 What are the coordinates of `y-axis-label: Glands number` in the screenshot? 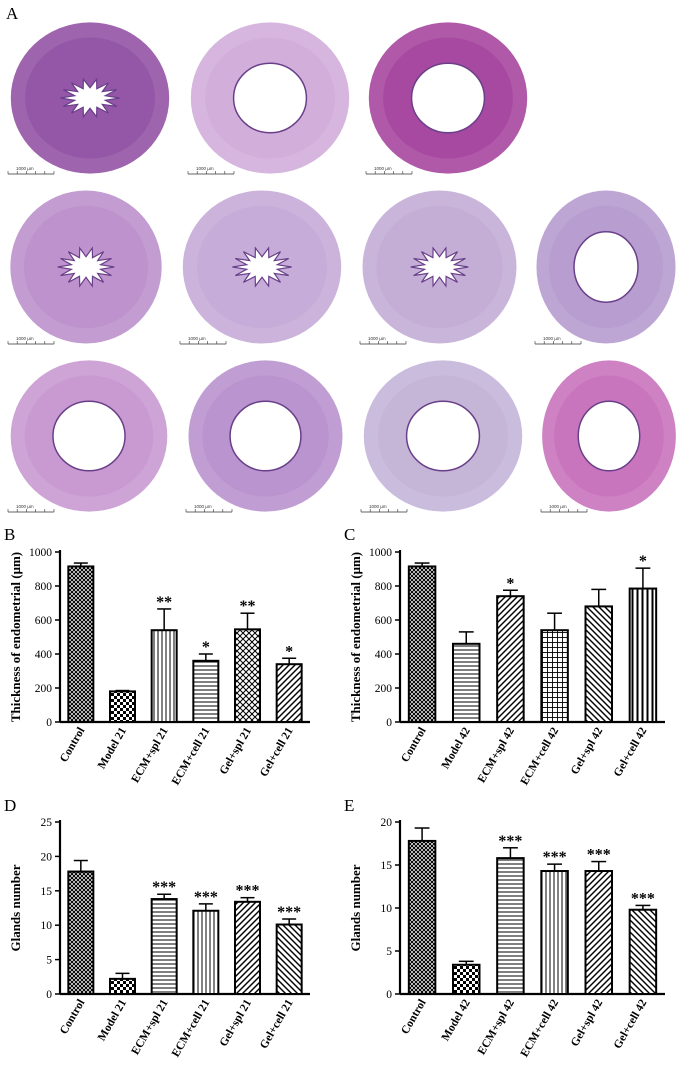 It's located at (355, 907).